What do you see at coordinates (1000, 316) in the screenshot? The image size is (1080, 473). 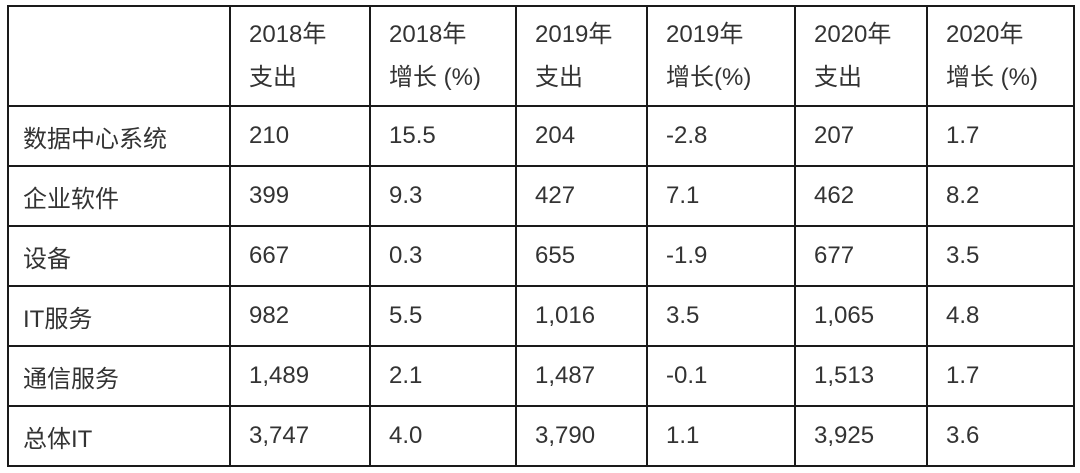 I see `table-cell: 4.8` at bounding box center [1000, 316].